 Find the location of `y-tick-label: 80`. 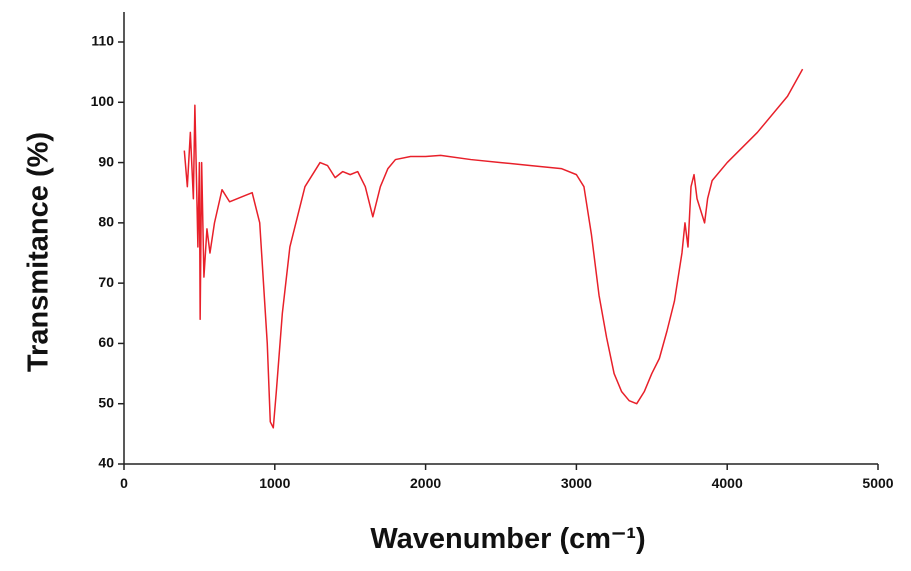

y-tick-label: 80 is located at coordinates (106, 222).